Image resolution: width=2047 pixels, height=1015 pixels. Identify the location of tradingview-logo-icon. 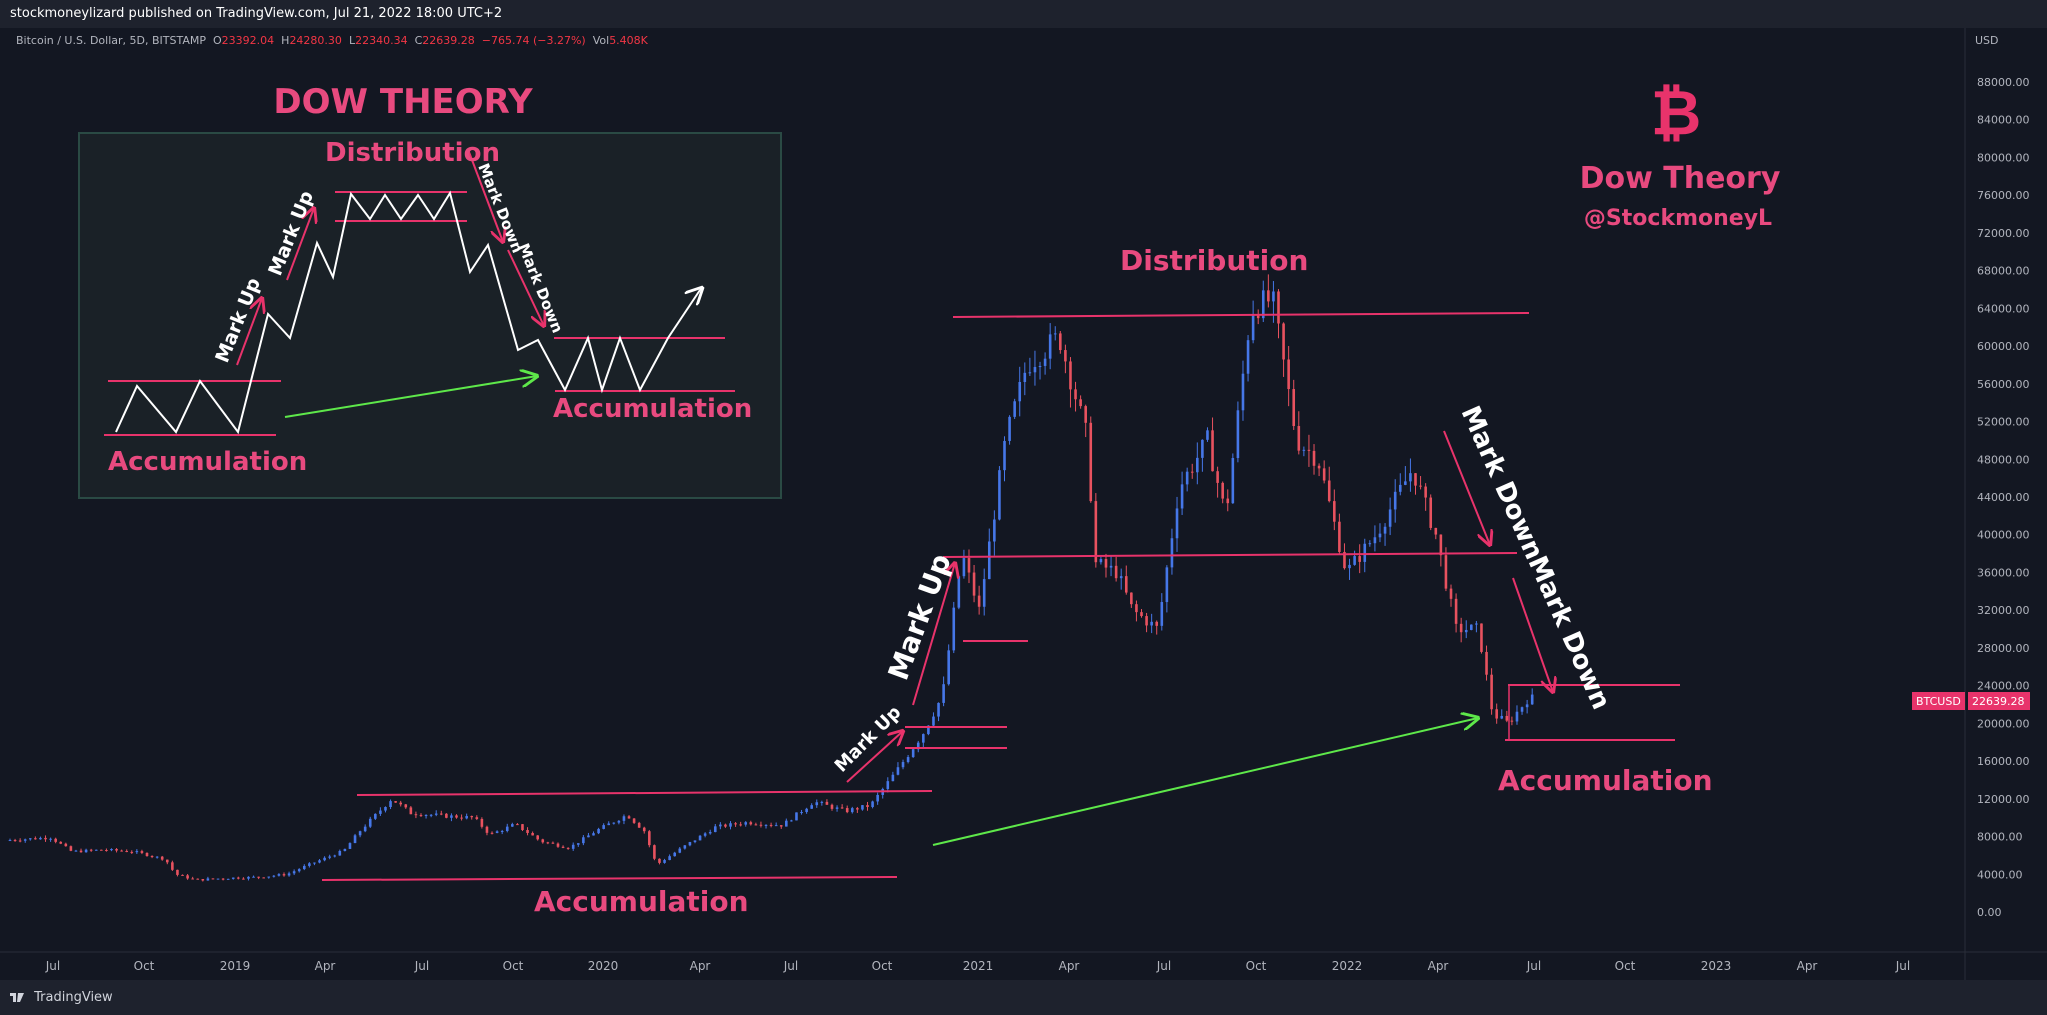
(17, 997).